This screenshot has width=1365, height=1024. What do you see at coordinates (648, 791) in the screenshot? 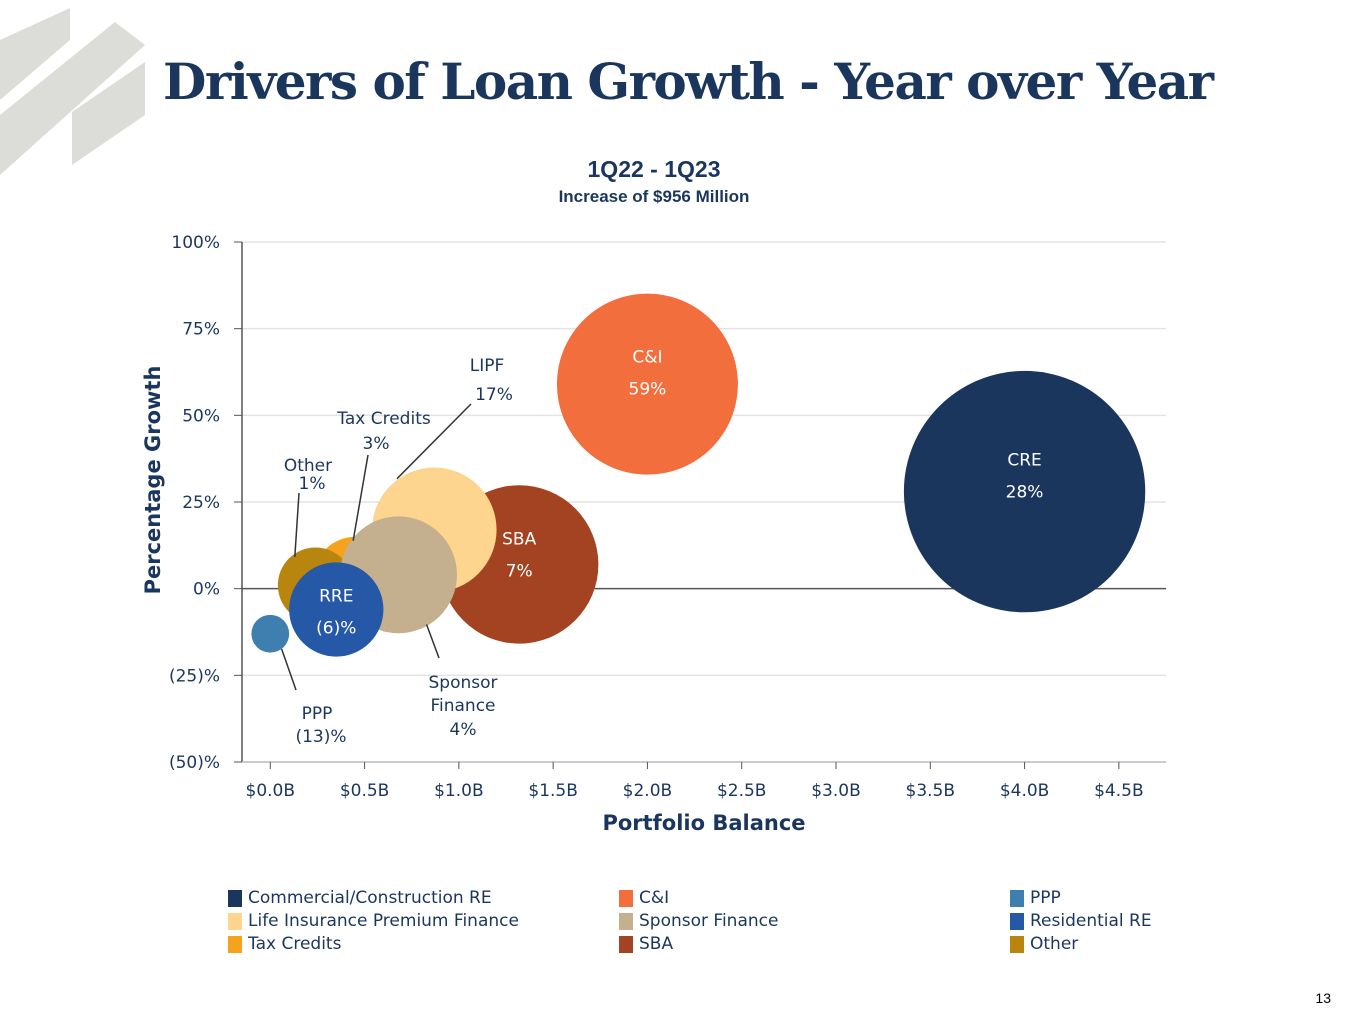
I see `x-tick-label: $2.0B` at bounding box center [648, 791].